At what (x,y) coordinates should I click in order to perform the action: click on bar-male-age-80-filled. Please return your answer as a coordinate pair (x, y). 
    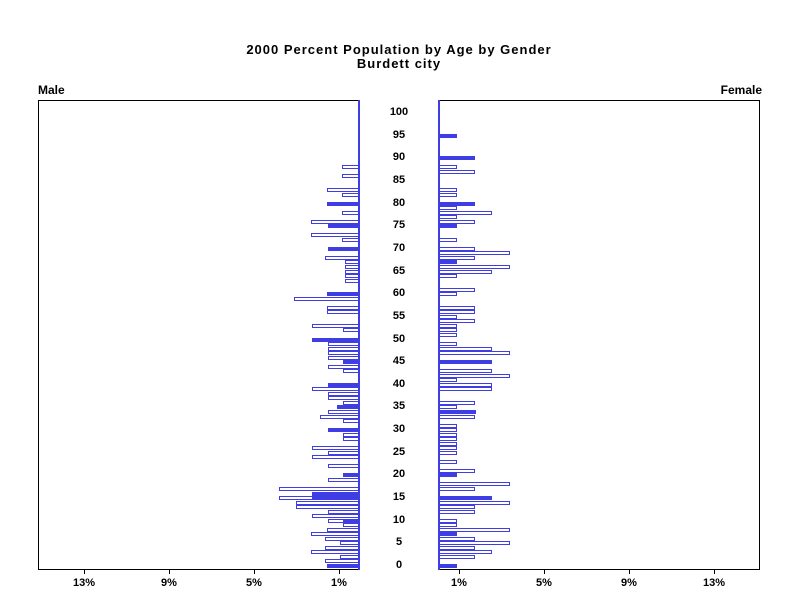
    Looking at the image, I should click on (343, 204).